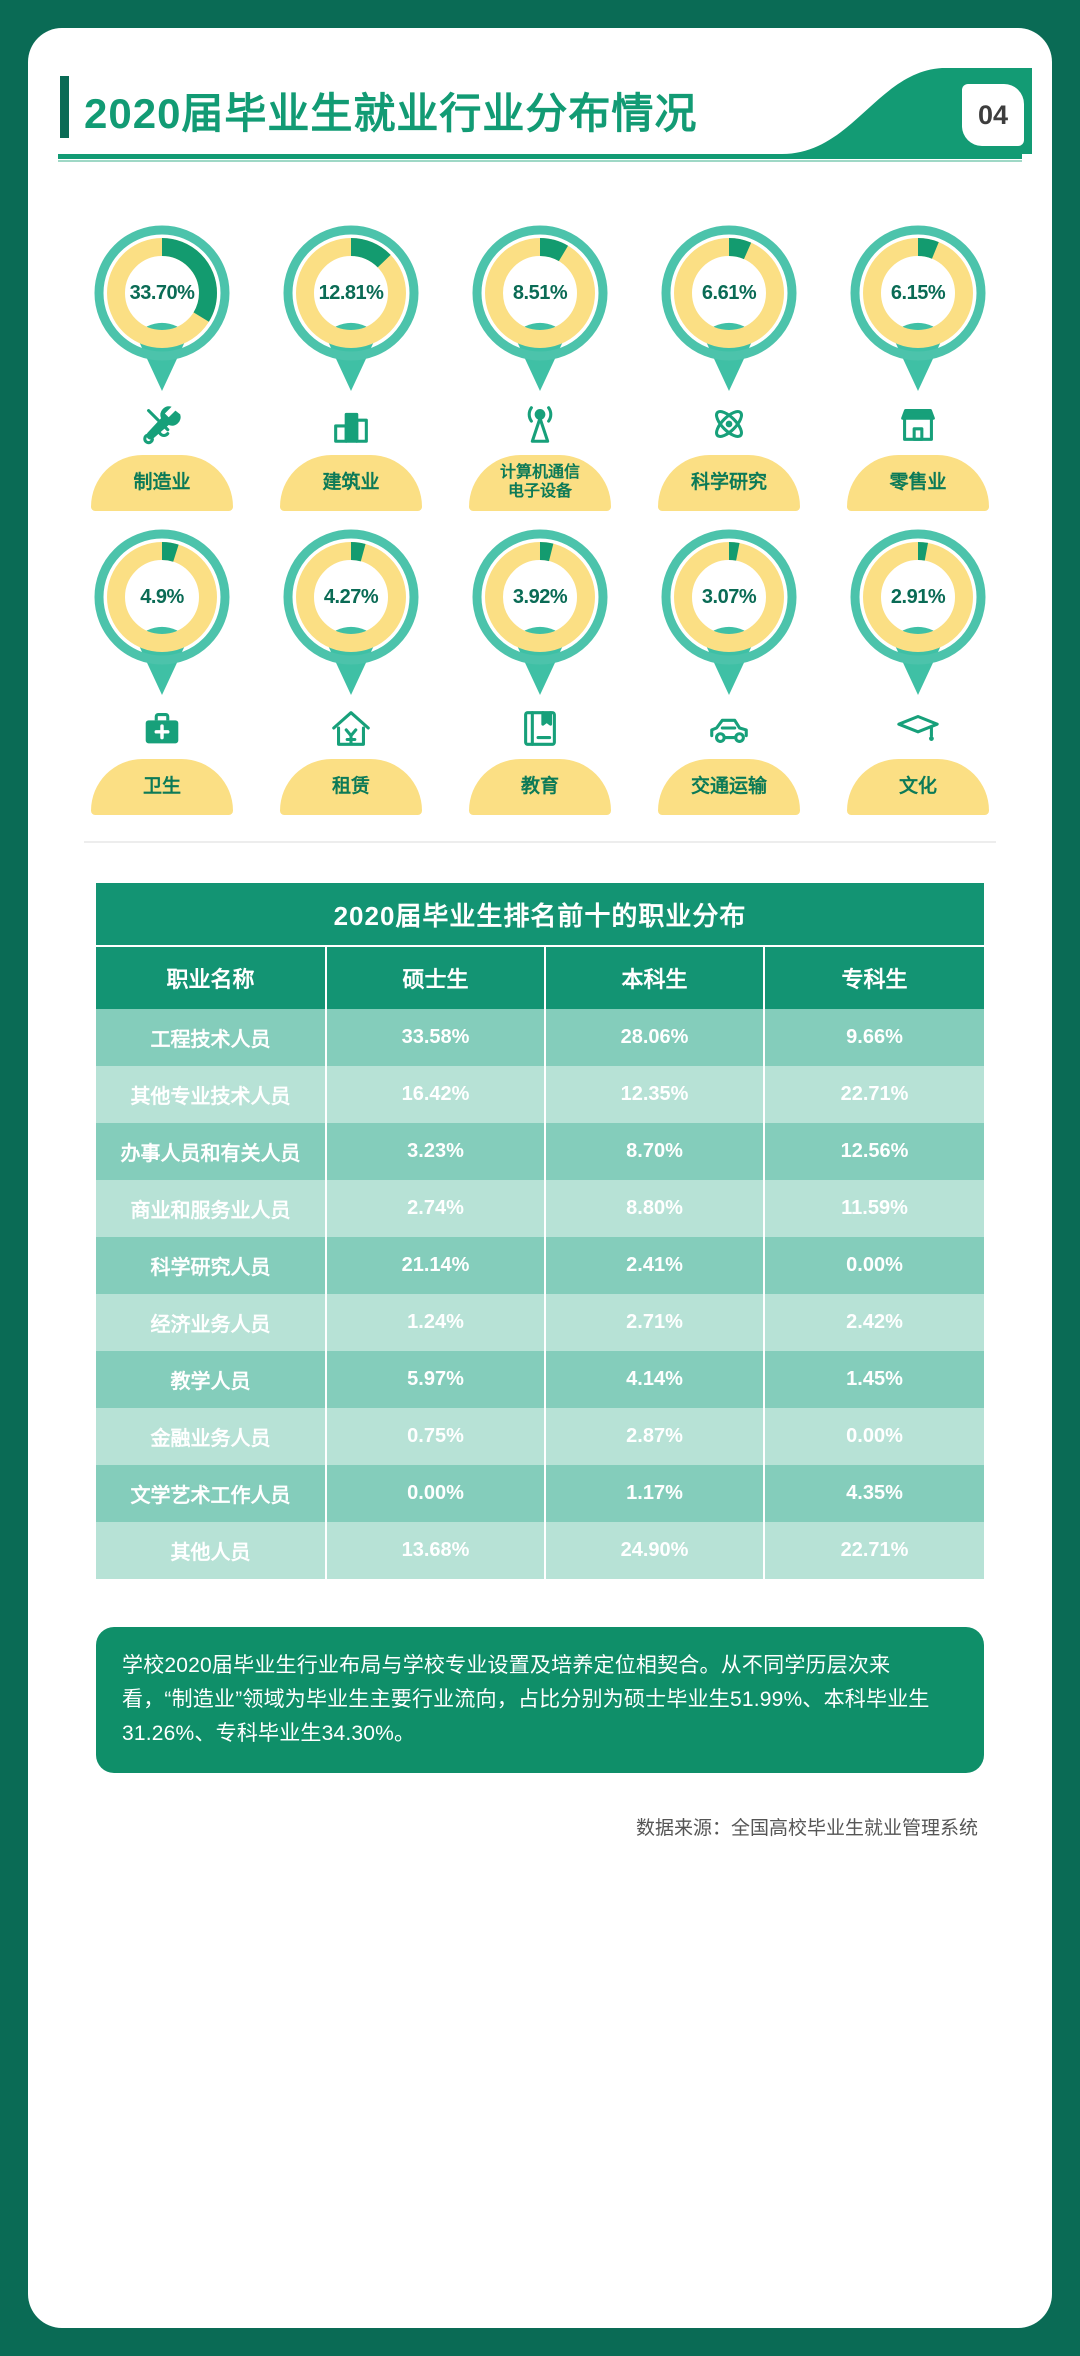 This screenshot has width=1080, height=2356. What do you see at coordinates (211, 1265) in the screenshot?
I see `occupation-name-cell: 科学研究人员` at bounding box center [211, 1265].